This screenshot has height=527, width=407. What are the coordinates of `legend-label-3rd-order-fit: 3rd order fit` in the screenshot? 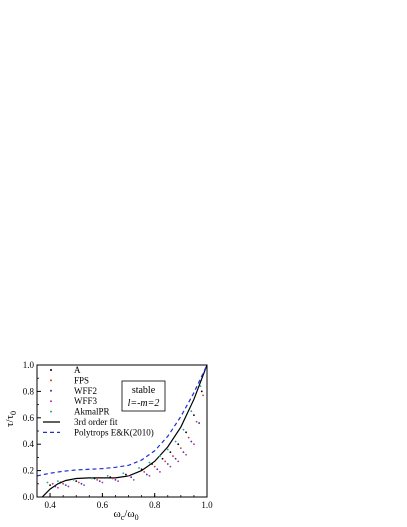 It's located at (96, 422).